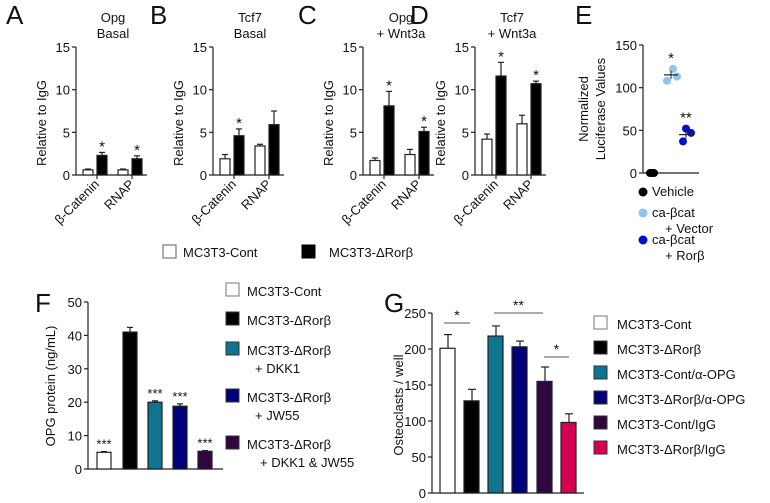  What do you see at coordinates (75, 369) in the screenshot?
I see `y-tick-label: 30` at bounding box center [75, 369].